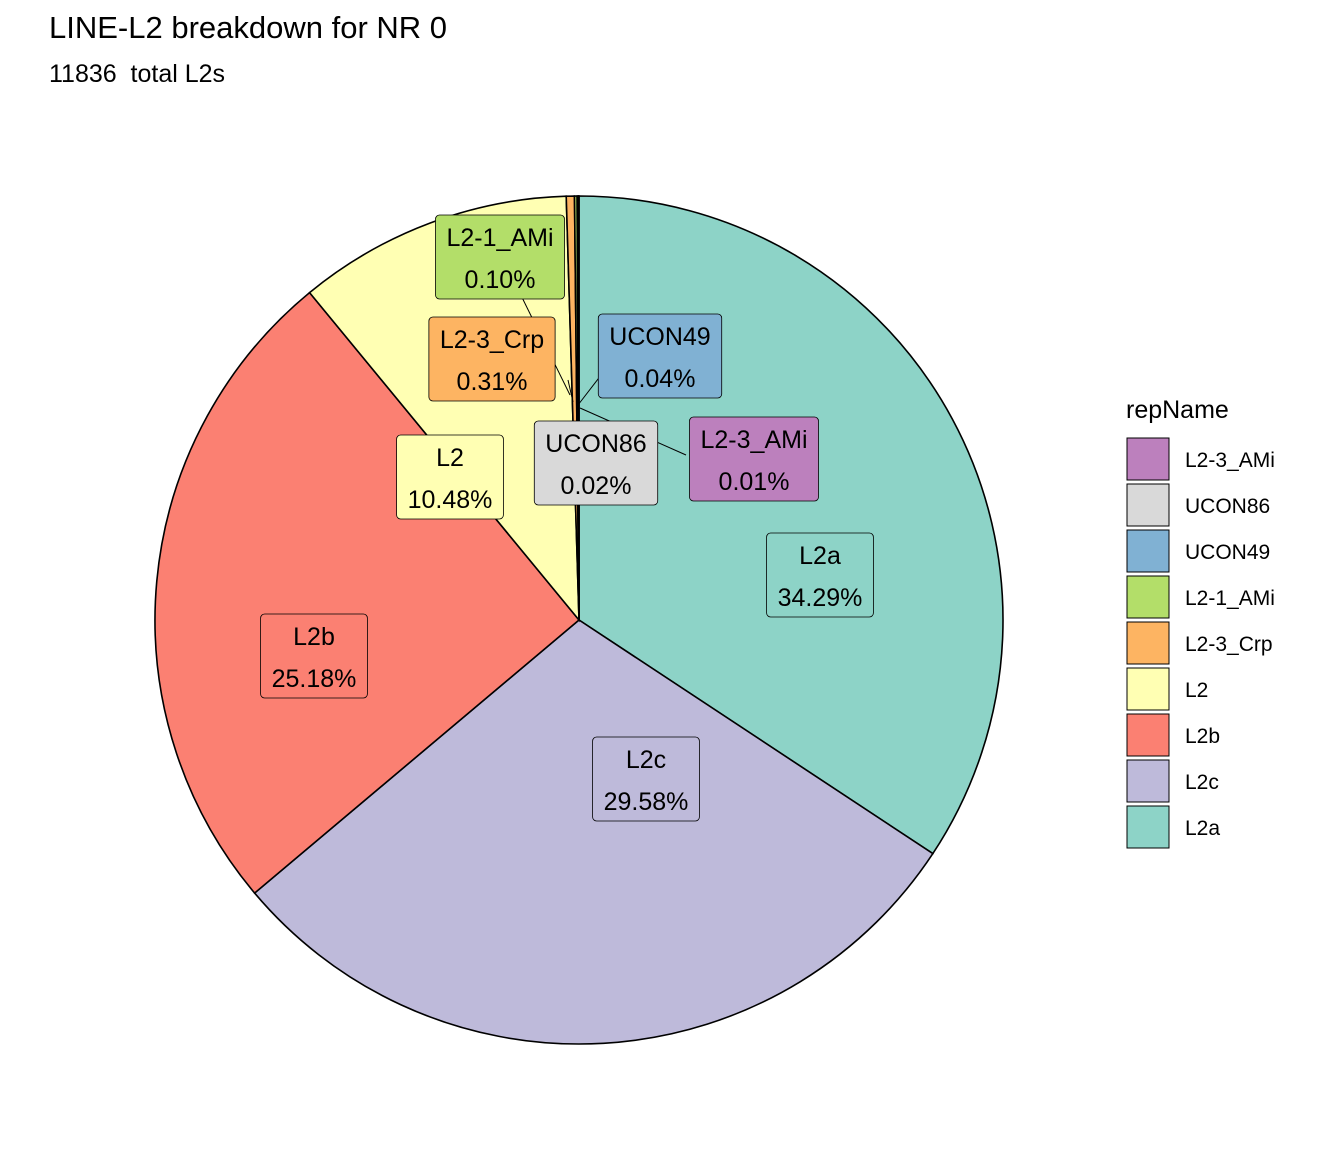  I want to click on legend-key-l2-1-ami, so click(1148, 597).